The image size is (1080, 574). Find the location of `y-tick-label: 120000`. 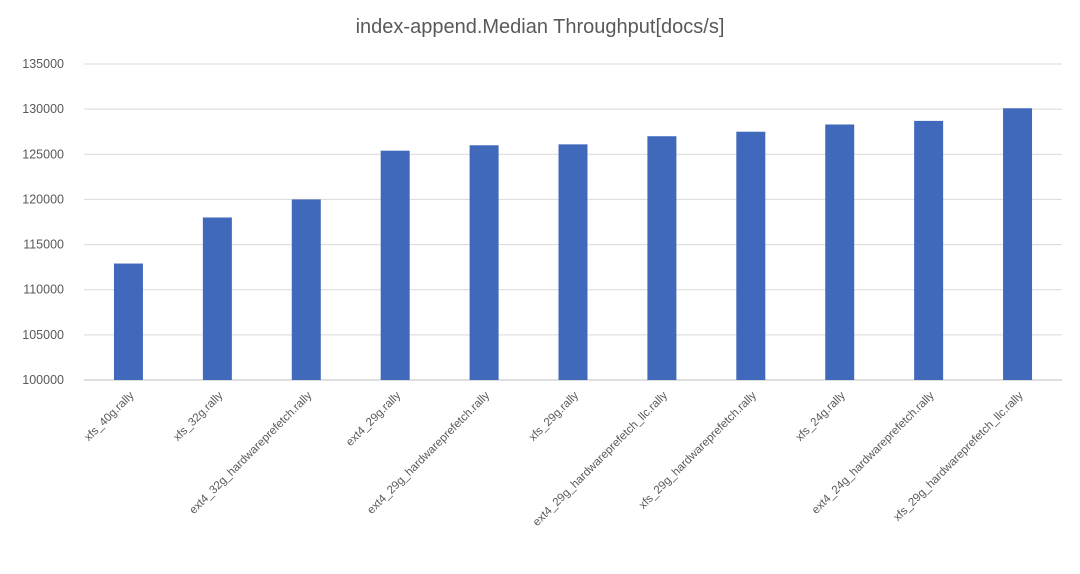

y-tick-label: 120000 is located at coordinates (43, 199).